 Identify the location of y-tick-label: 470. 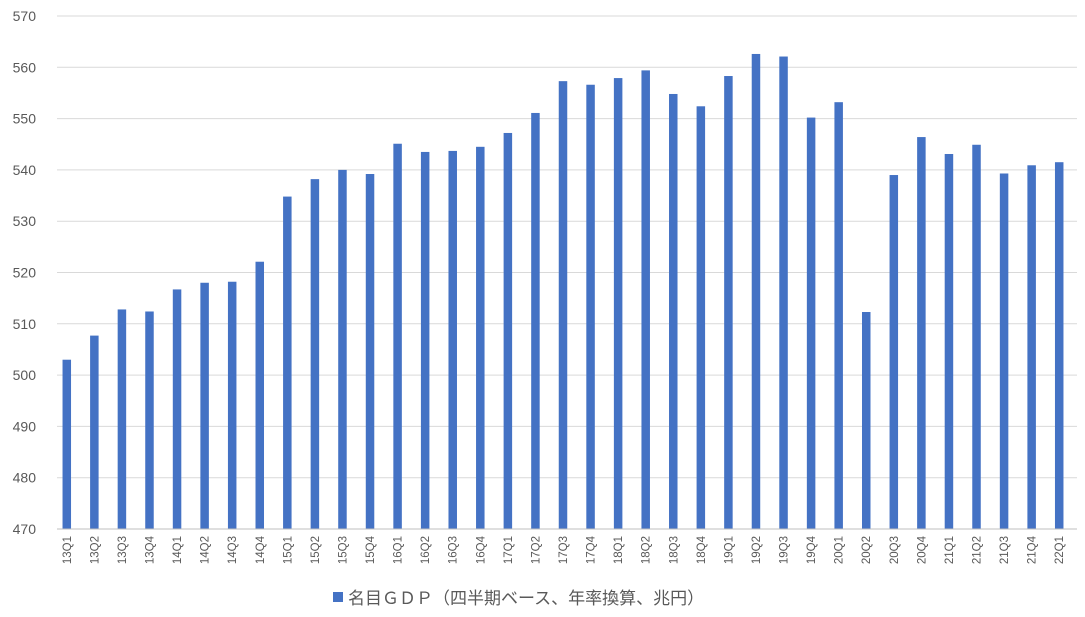
(25, 529).